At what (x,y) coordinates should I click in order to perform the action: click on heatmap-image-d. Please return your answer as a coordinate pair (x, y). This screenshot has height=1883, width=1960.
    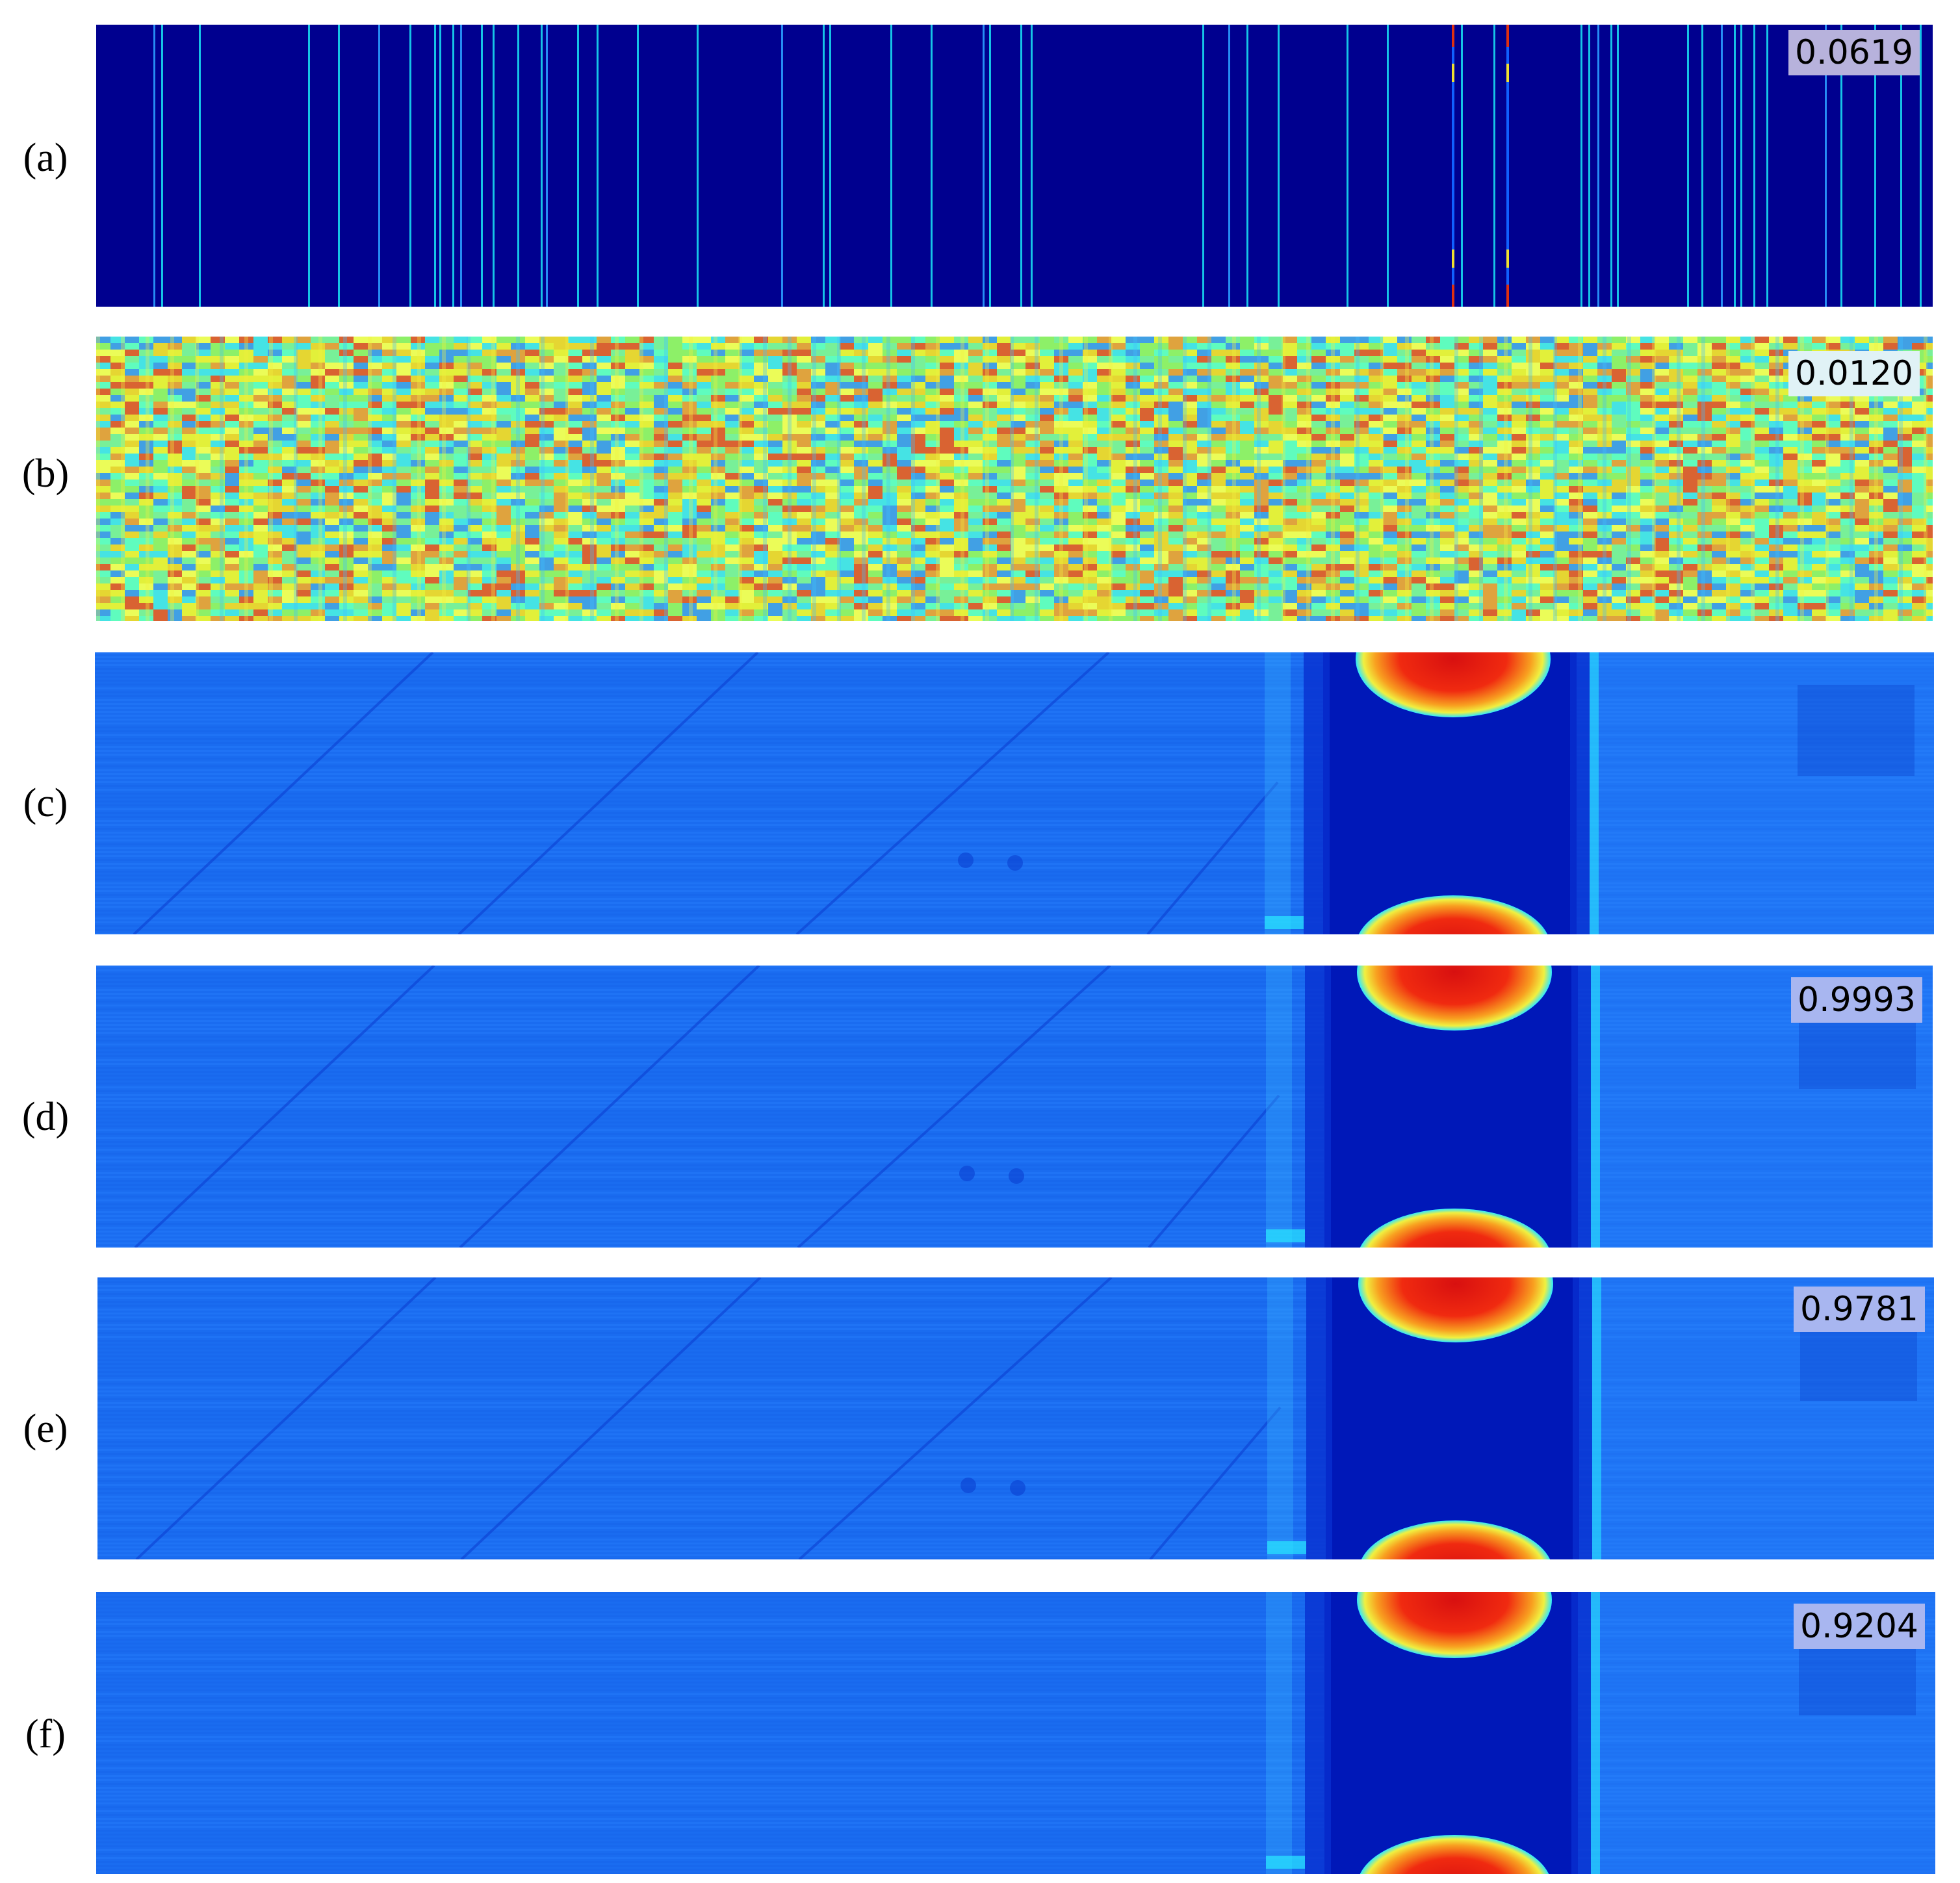
    Looking at the image, I should click on (1014, 1107).